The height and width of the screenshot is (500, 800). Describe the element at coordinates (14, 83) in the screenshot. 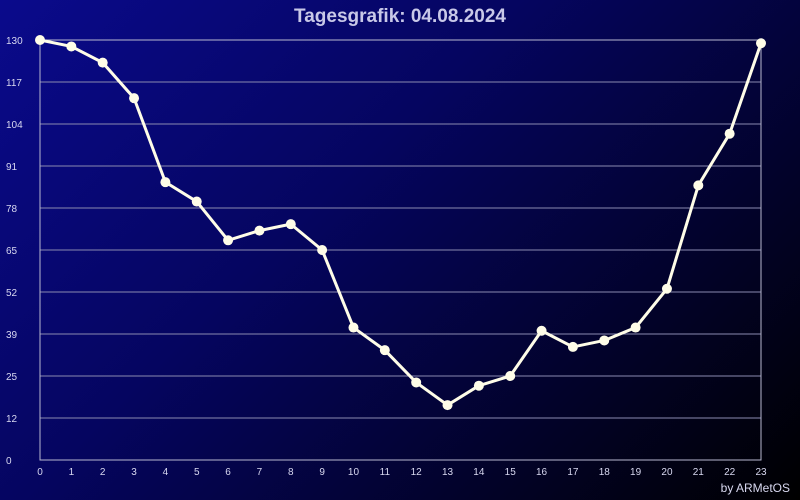

I see `y-tick-label: 117` at that location.